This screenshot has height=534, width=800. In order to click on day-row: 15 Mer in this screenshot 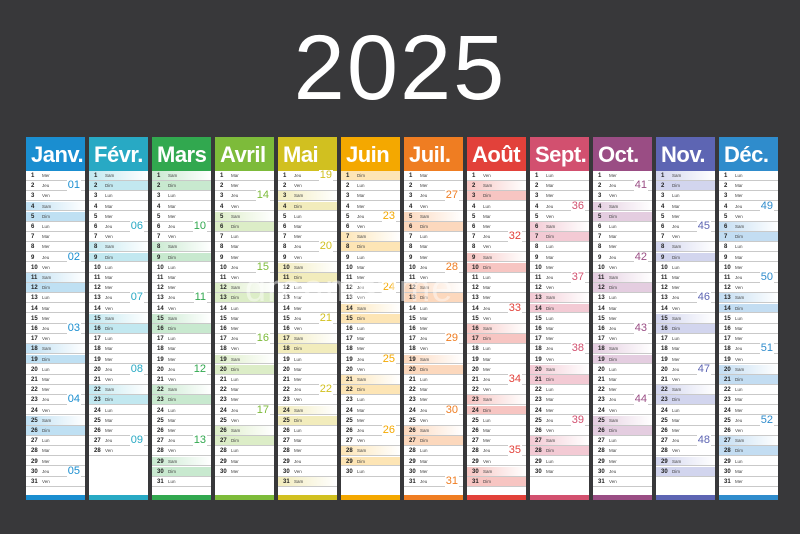, I will do `click(622, 319)`.